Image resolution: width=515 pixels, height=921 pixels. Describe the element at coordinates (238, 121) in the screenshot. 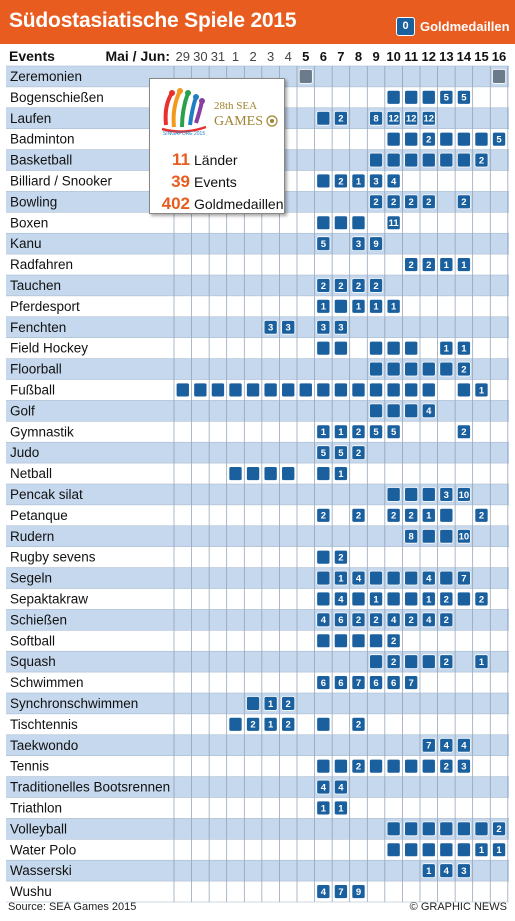

I see `logo-line2: GAMES` at that location.